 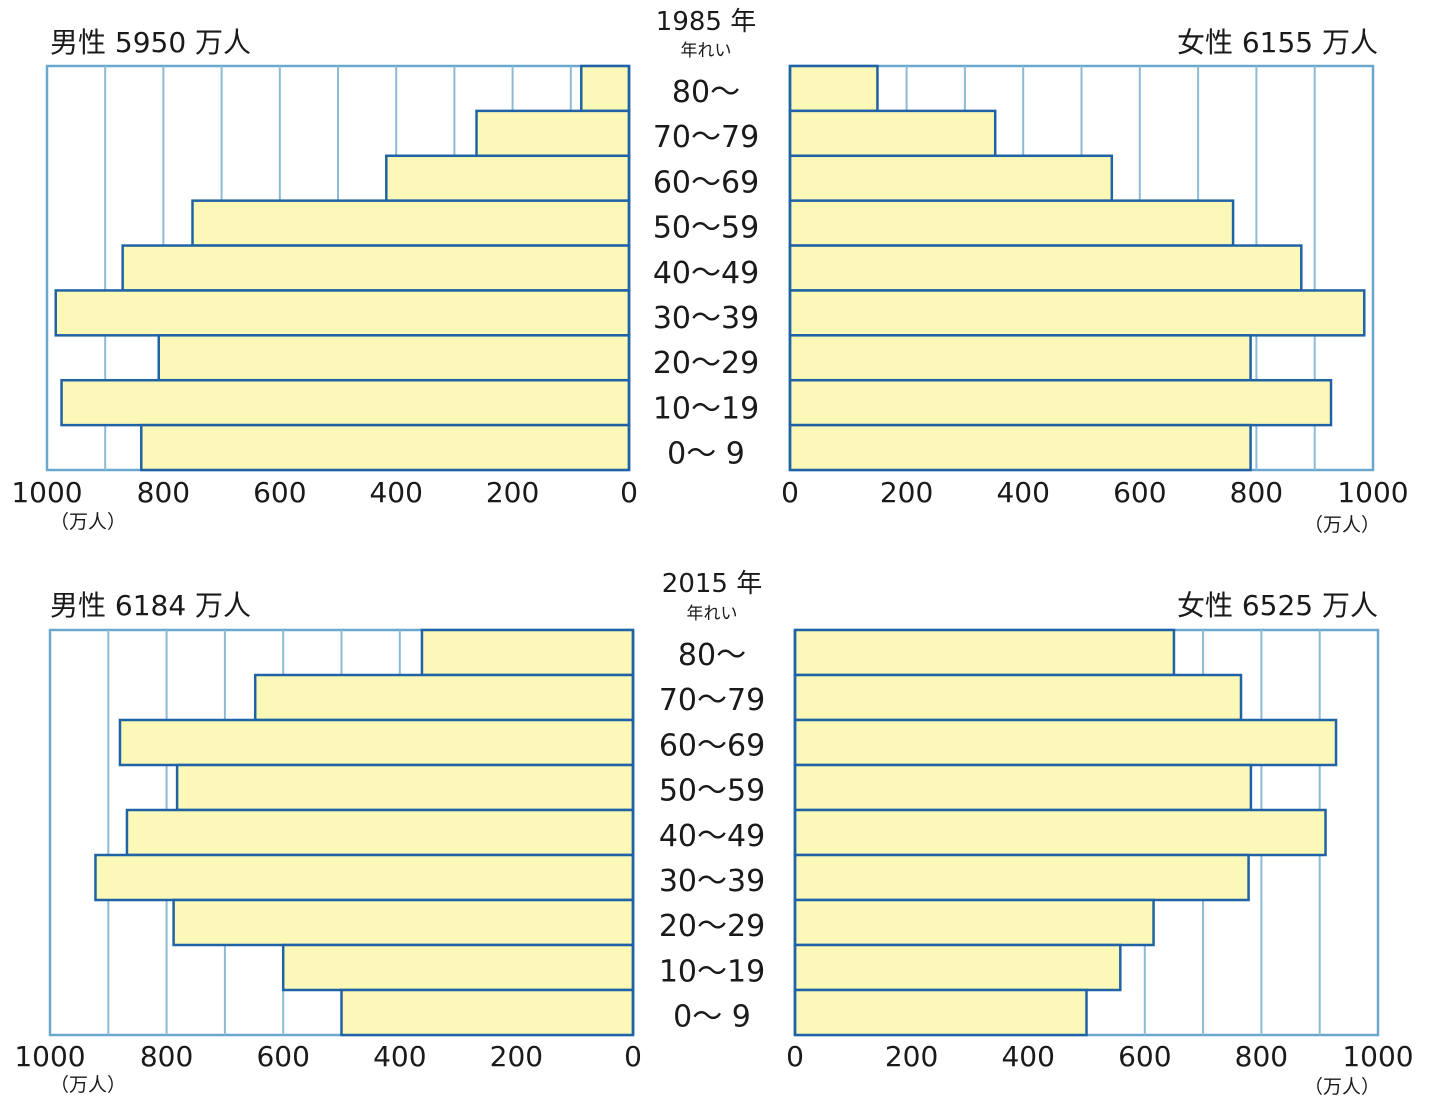 I want to click on year-label: 2015 年, so click(x=712, y=584).